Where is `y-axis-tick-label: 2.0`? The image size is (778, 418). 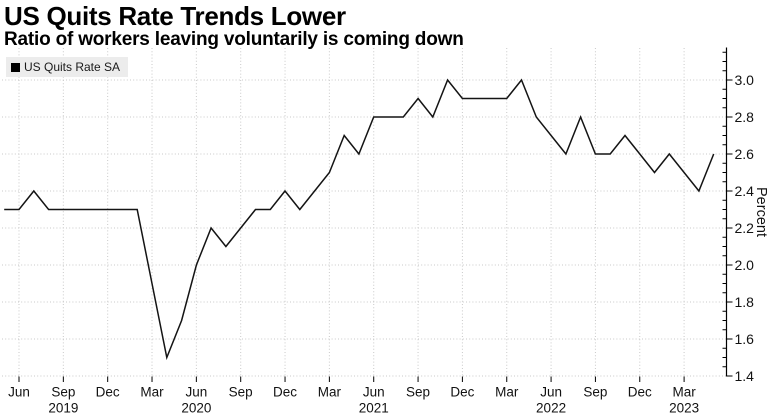 y-axis-tick-label: 2.0 is located at coordinates (745, 265).